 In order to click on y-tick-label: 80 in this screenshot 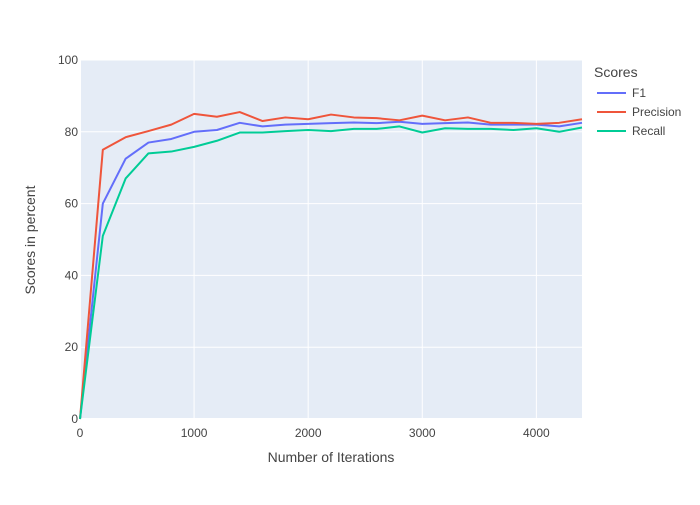, I will do `click(72, 132)`.